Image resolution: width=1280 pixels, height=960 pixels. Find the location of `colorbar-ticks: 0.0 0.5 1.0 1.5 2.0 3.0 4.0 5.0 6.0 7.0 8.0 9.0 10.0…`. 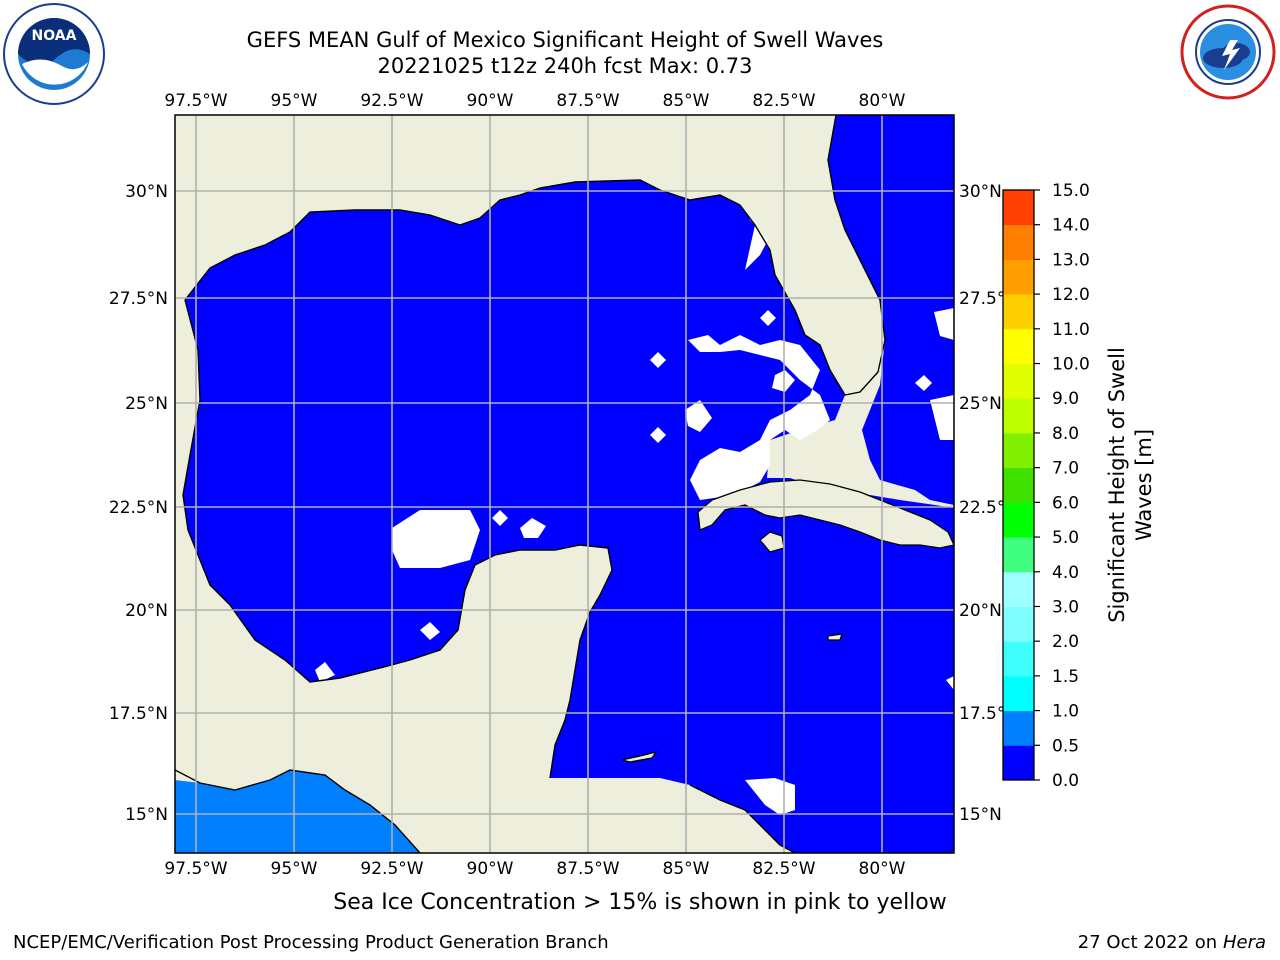

colorbar-ticks: 0.0 0.5 1.0 1.5 2.0 3.0 4.0 5.0 6.0 7.0 8.0 9.0 10.0… is located at coordinates (1062, 486).